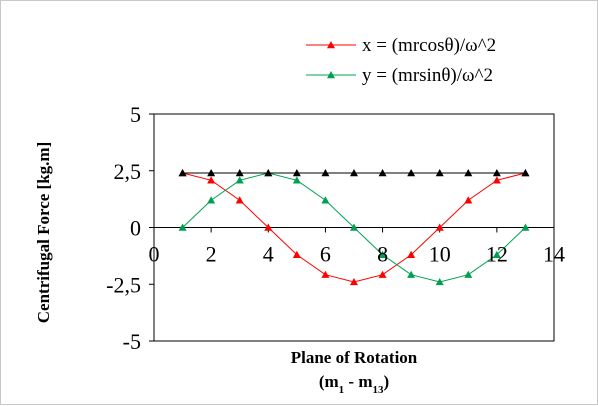  I want to click on legend-entry: x = (mrcosθ)/ω^2, so click(401, 45).